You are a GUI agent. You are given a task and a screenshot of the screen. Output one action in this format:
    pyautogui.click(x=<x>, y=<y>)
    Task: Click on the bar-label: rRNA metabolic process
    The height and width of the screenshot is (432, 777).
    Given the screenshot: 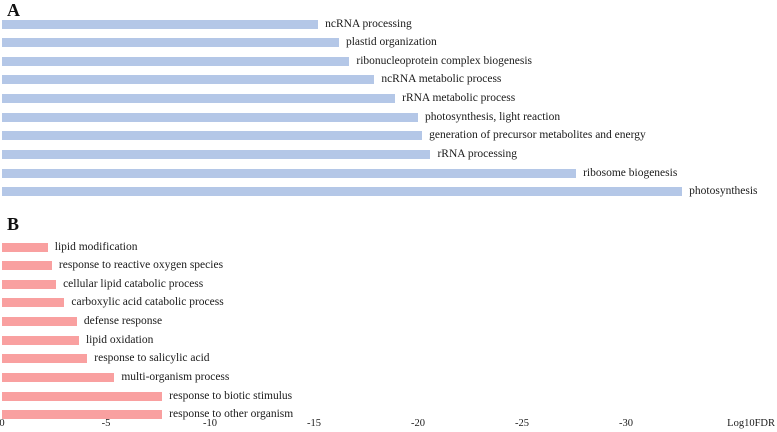 What is the action you would take?
    pyautogui.click(x=459, y=98)
    